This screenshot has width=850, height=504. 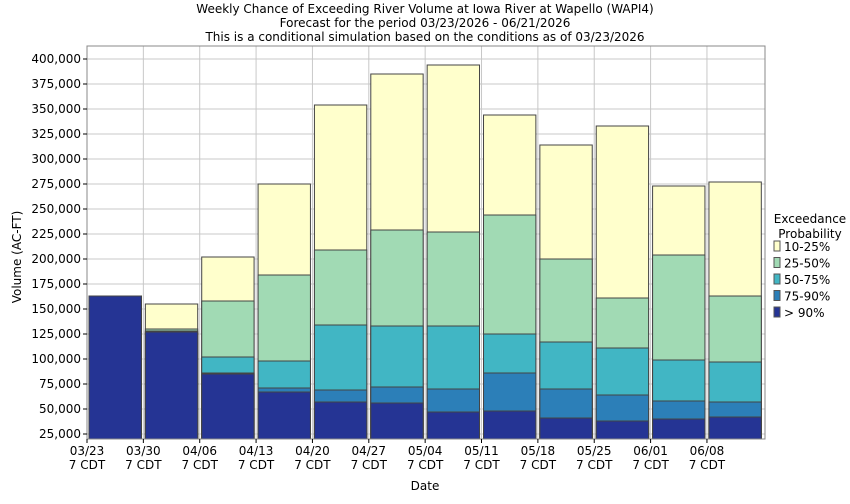 What do you see at coordinates (594, 451) in the screenshot?
I see `x-tick-label: 05/25` at bounding box center [594, 451].